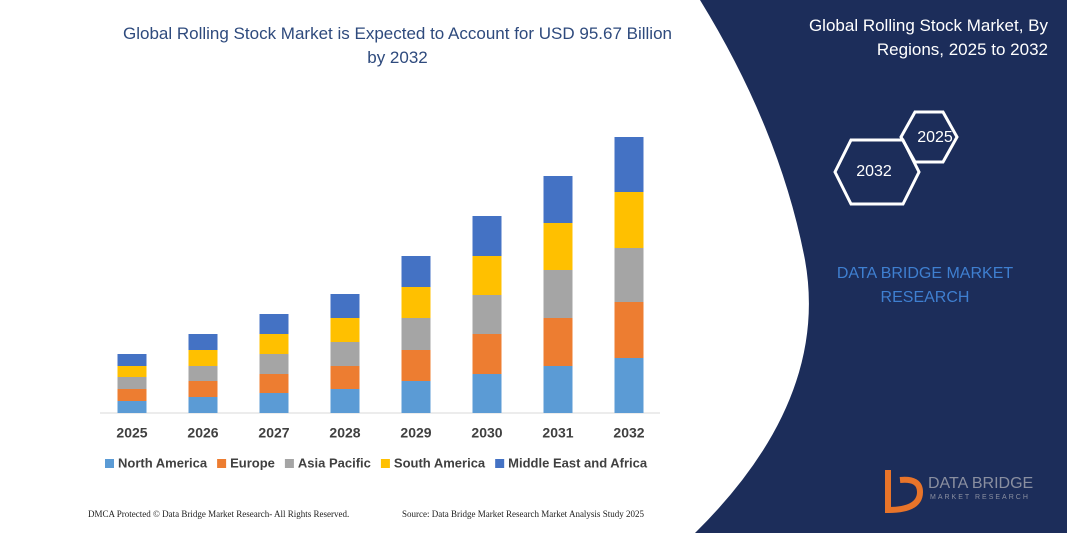 This screenshot has height=533, width=1067. Describe the element at coordinates (925, 285) in the screenshot. I see `brand: DATA BRIDGE MARKET RESEARCH` at that location.